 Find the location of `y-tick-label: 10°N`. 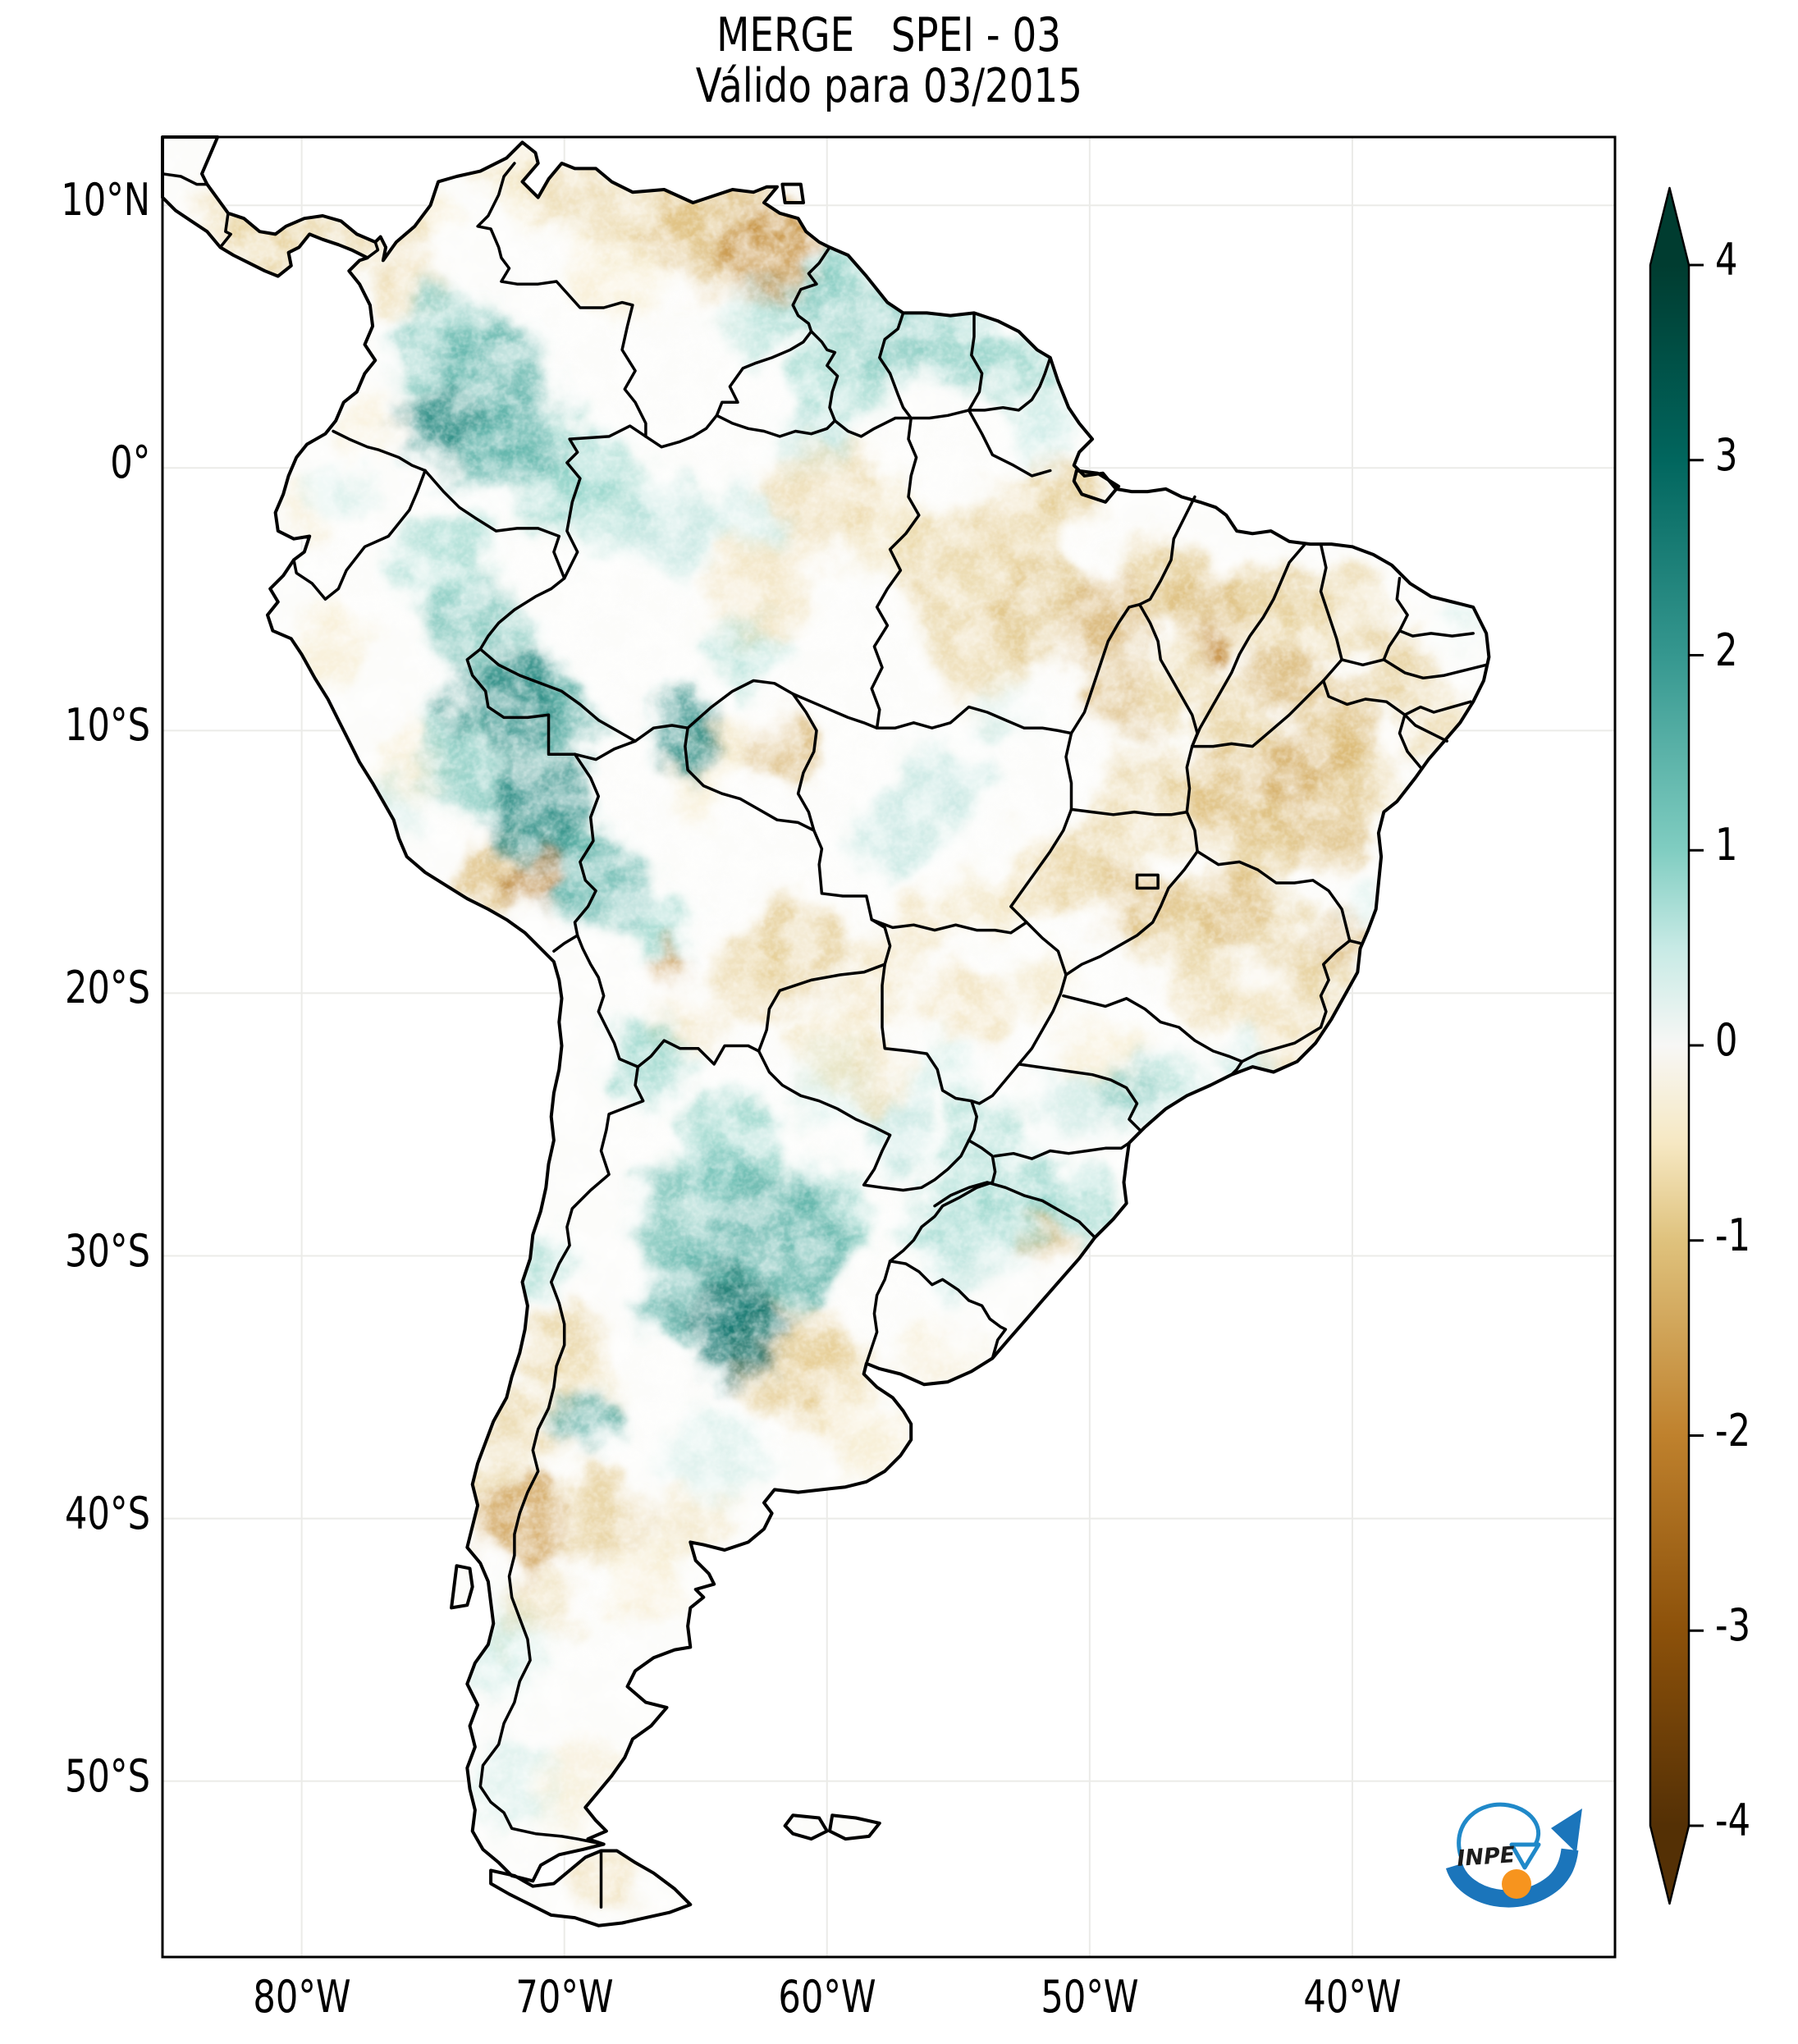

y-tick-label: 10°N is located at coordinates (94, 200).